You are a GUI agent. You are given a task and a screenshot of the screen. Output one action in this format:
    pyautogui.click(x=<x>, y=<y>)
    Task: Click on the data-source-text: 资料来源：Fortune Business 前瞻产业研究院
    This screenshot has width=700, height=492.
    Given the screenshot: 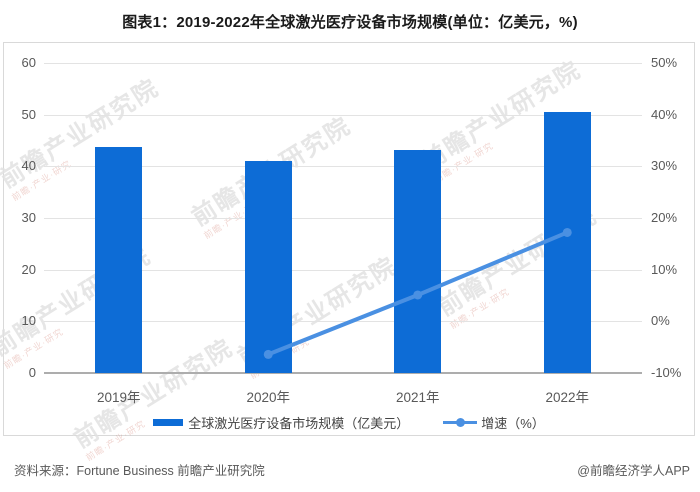 What is the action you would take?
    pyautogui.click(x=139, y=471)
    